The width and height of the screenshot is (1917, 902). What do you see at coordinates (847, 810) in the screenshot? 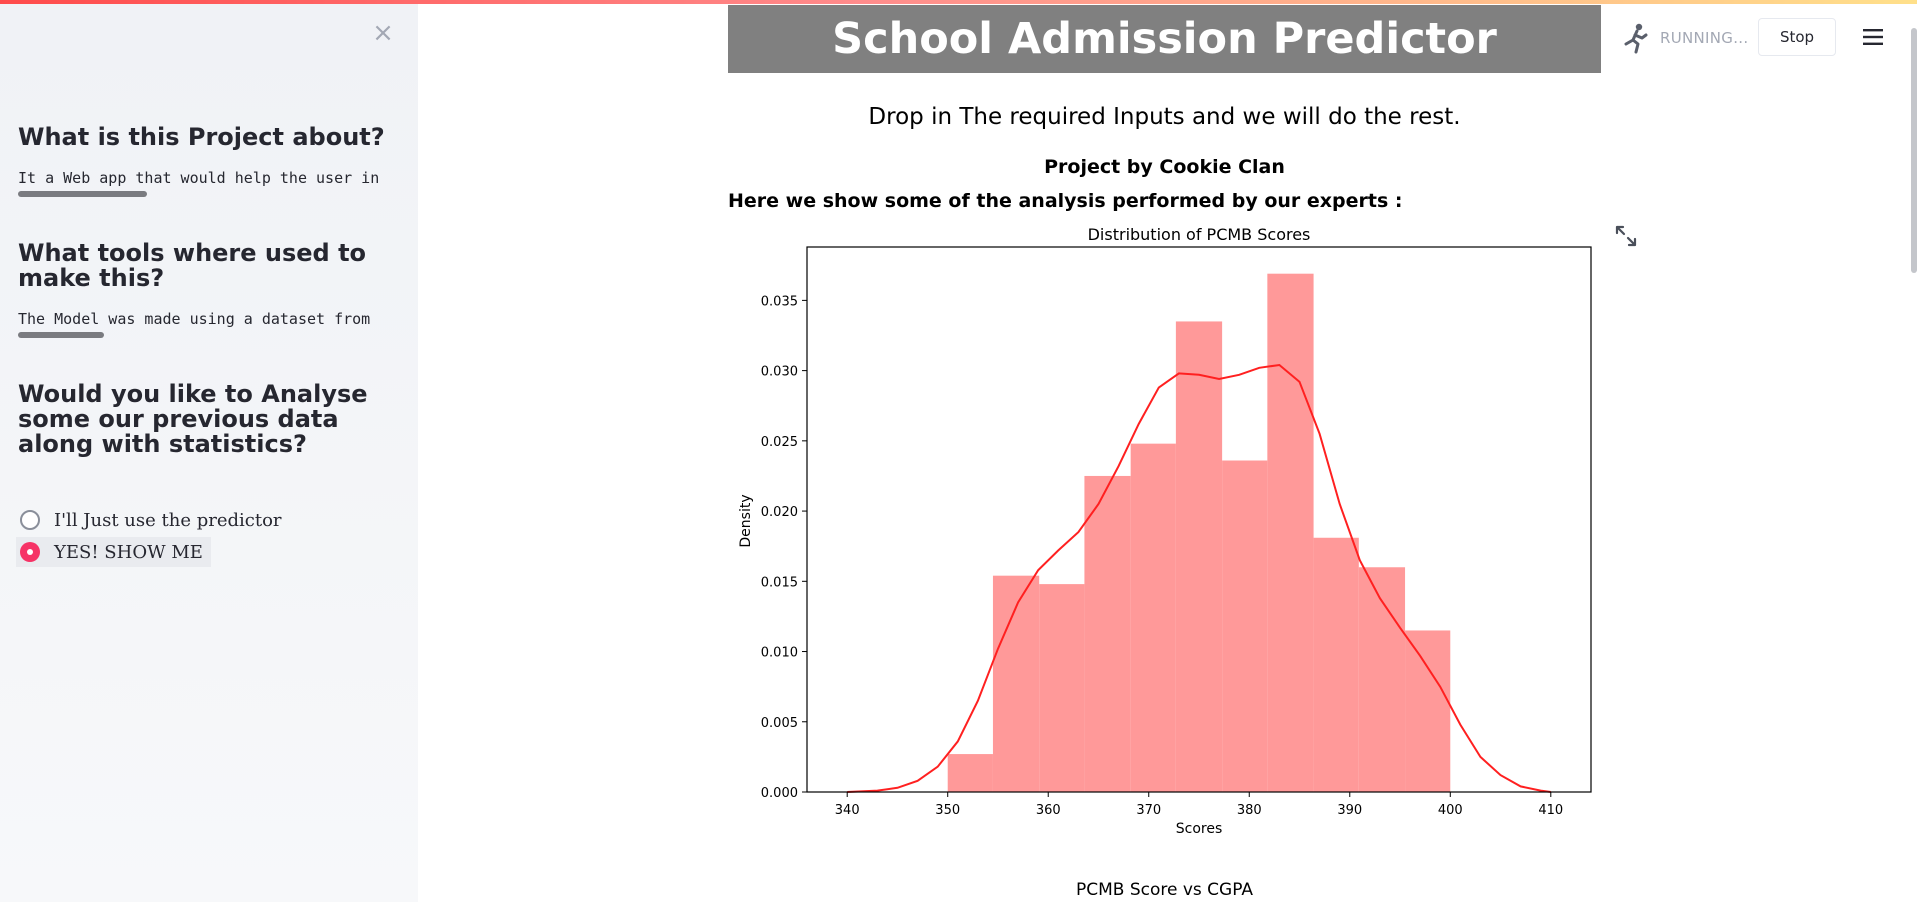
I see `x-tick-label-0: 340` at bounding box center [847, 810].